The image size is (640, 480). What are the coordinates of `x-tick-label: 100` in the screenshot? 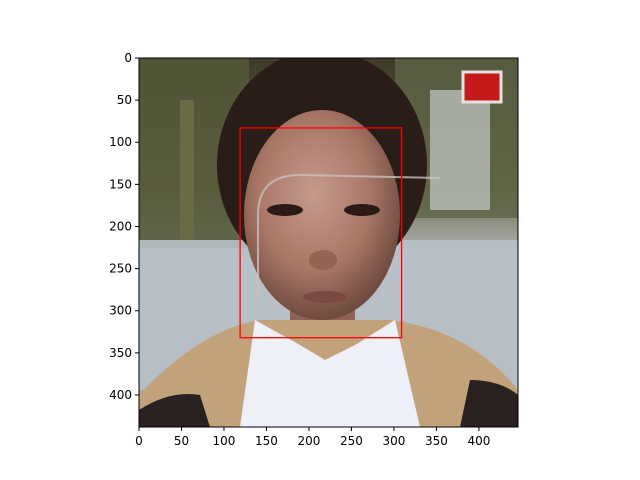 It's located at (224, 441).